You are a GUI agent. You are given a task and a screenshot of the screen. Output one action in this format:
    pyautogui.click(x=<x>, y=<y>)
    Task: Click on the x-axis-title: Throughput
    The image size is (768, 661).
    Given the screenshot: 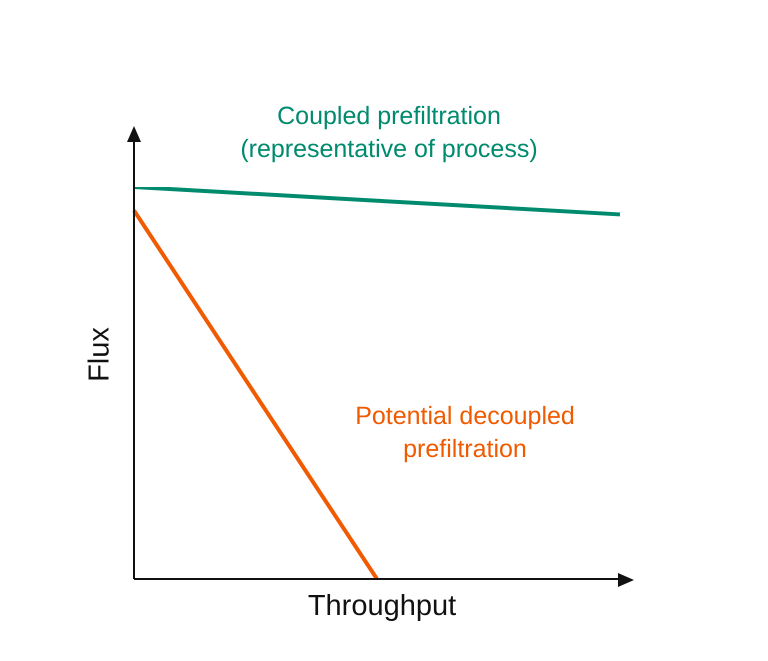 What is the action you would take?
    pyautogui.click(x=382, y=606)
    